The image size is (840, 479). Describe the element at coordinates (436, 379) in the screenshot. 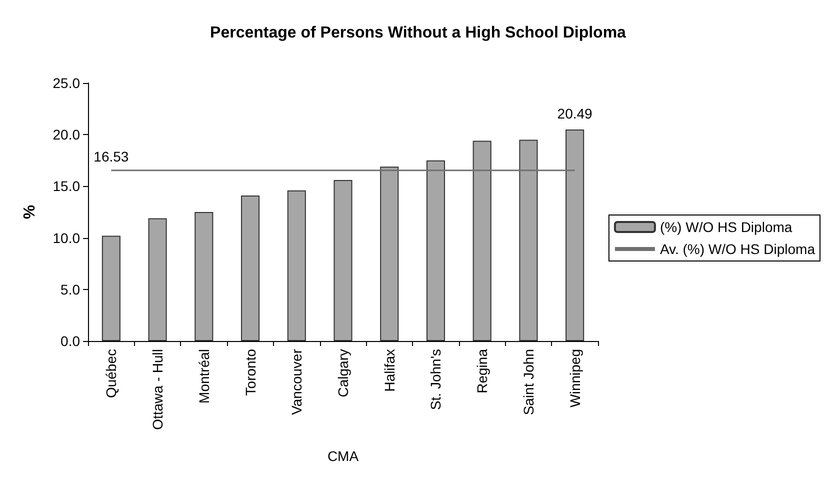

I see `x-tick-label: St. John's` at that location.